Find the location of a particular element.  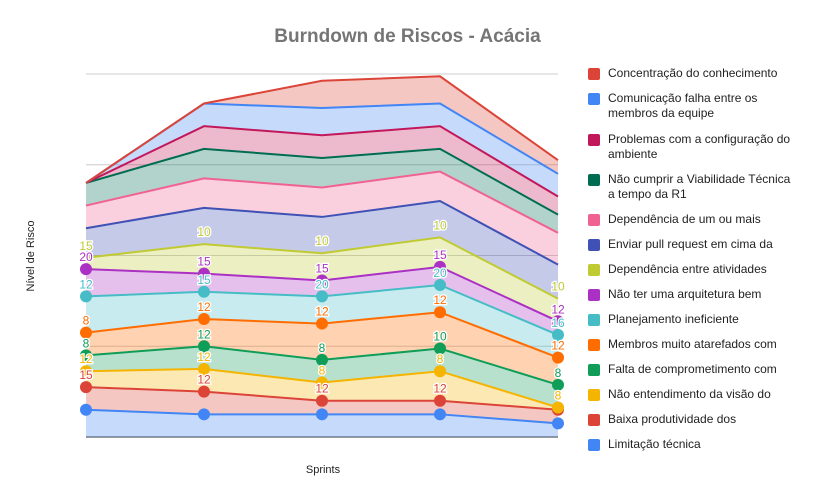

legend-item: Membros muito atarefados com is located at coordinates (693, 344).